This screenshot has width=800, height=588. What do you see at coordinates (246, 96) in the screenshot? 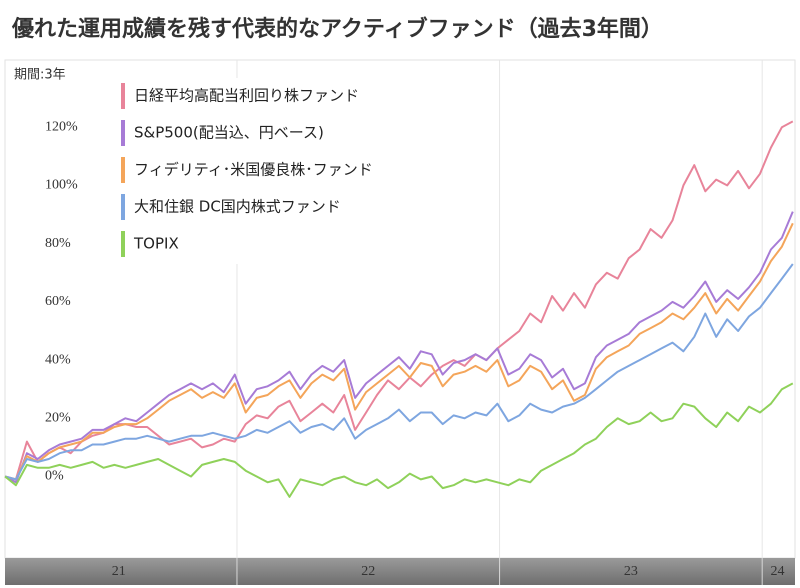
I see `legend-label: 日経平均高配当利回り株ファンド` at bounding box center [246, 96].